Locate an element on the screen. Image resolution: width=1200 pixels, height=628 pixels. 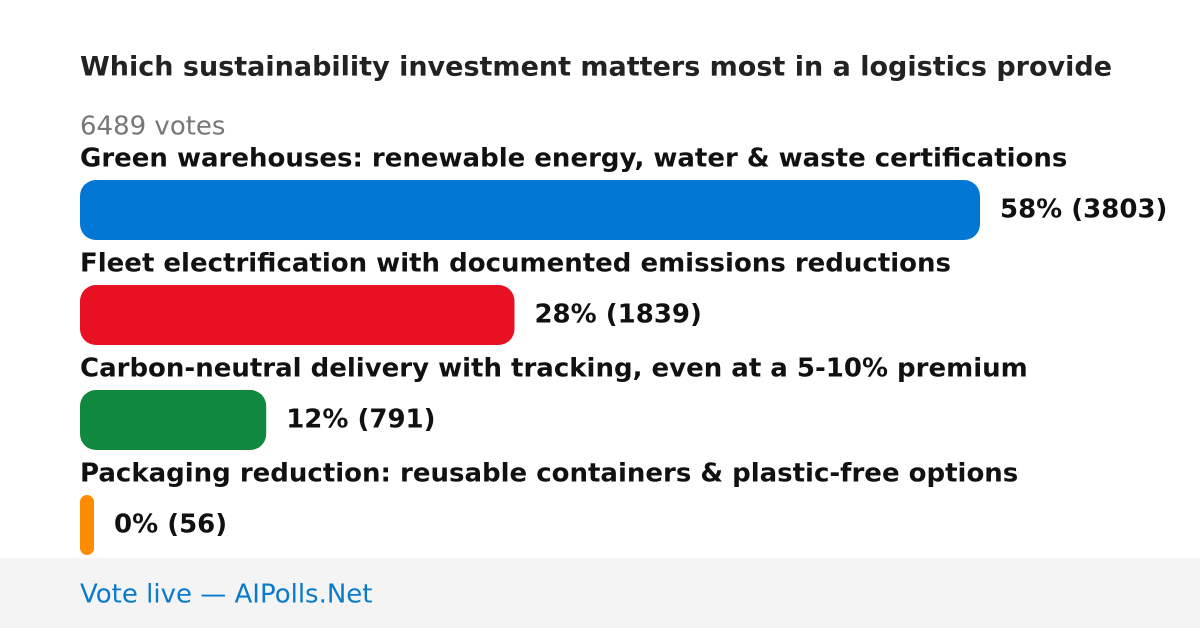
footer-bar is located at coordinates (600, 593).